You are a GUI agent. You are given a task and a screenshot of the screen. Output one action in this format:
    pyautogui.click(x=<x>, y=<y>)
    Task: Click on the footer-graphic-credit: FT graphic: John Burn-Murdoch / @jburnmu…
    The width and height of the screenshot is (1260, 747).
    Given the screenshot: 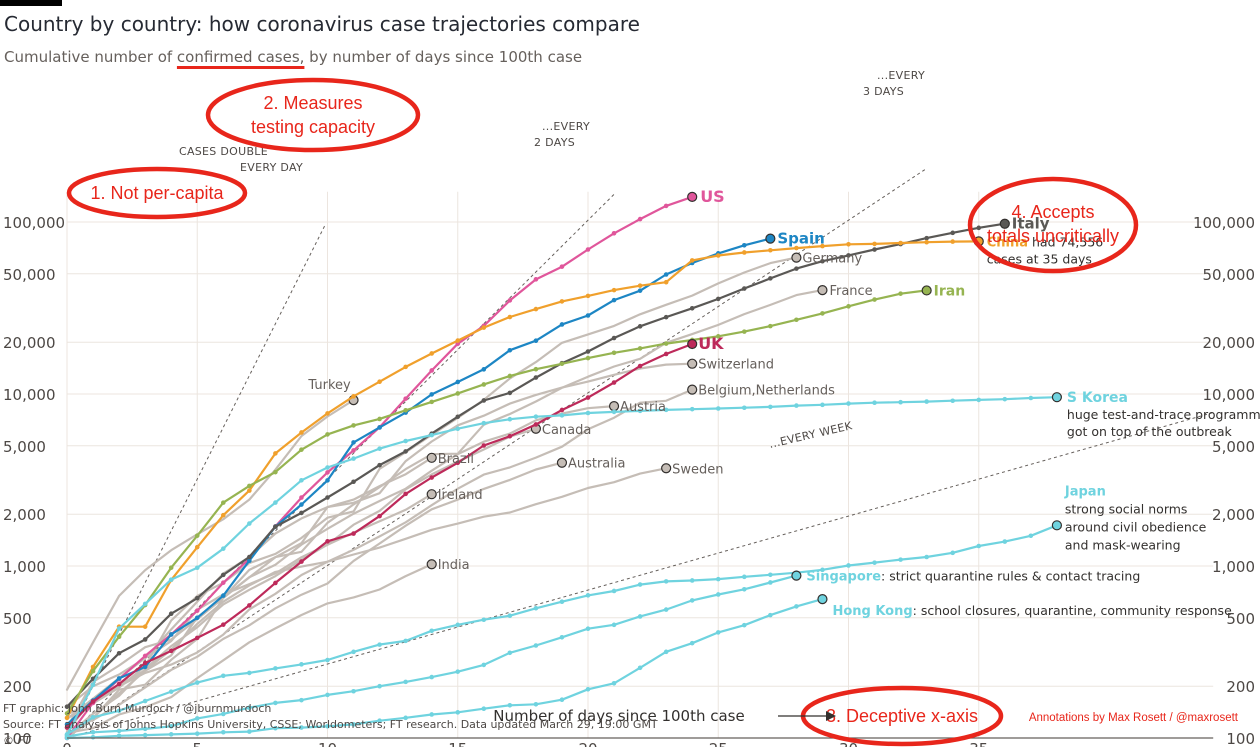 What is the action you would take?
    pyautogui.click(x=137, y=708)
    